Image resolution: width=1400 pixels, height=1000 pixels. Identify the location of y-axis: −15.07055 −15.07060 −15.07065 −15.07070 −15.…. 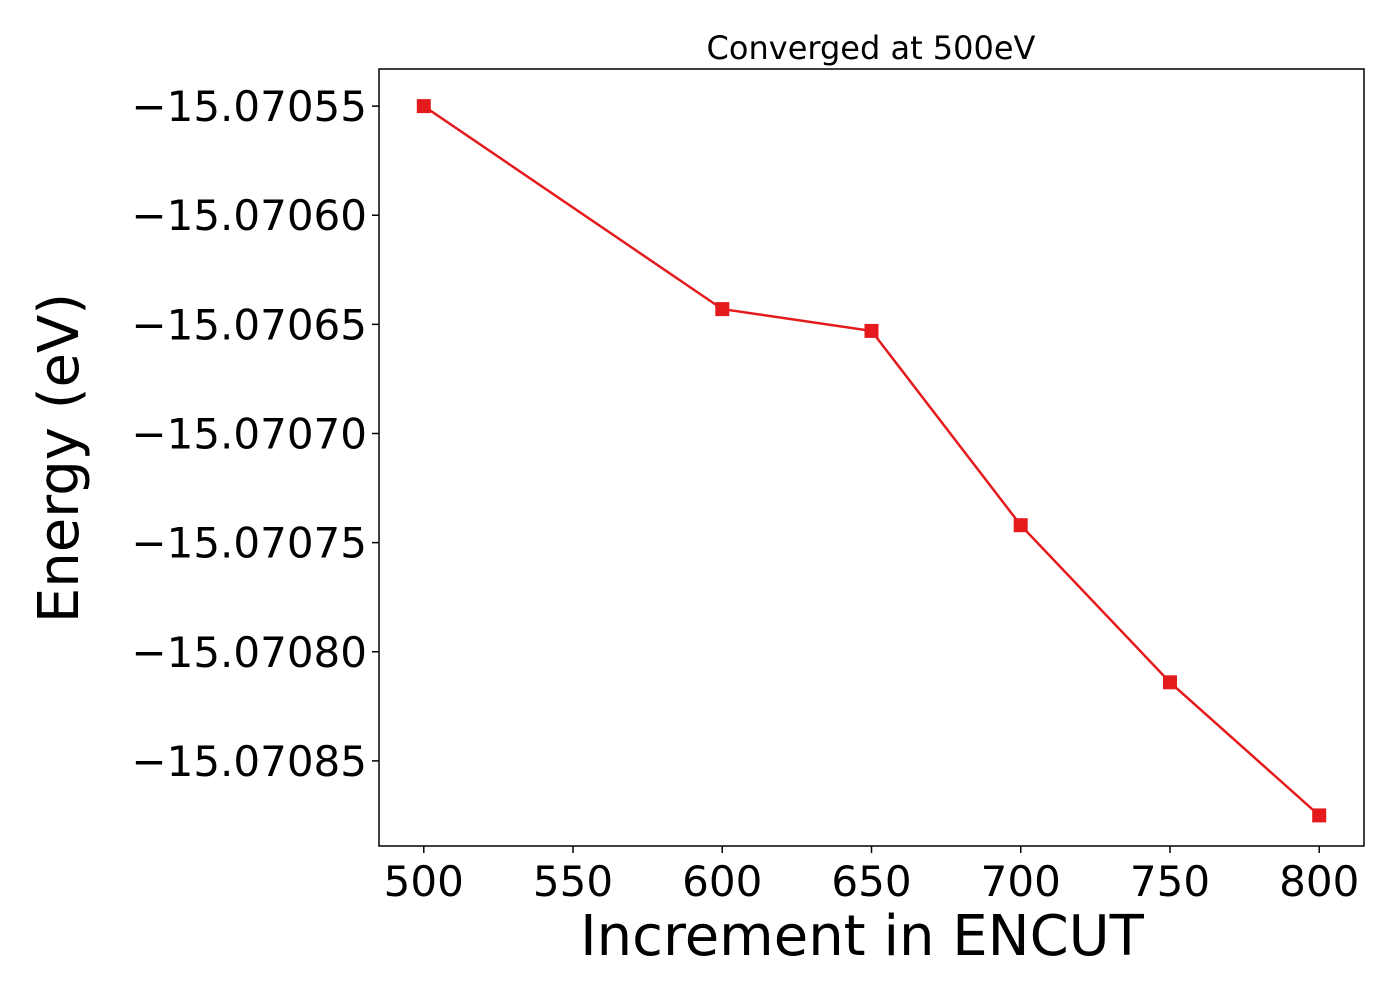
(255, 434).